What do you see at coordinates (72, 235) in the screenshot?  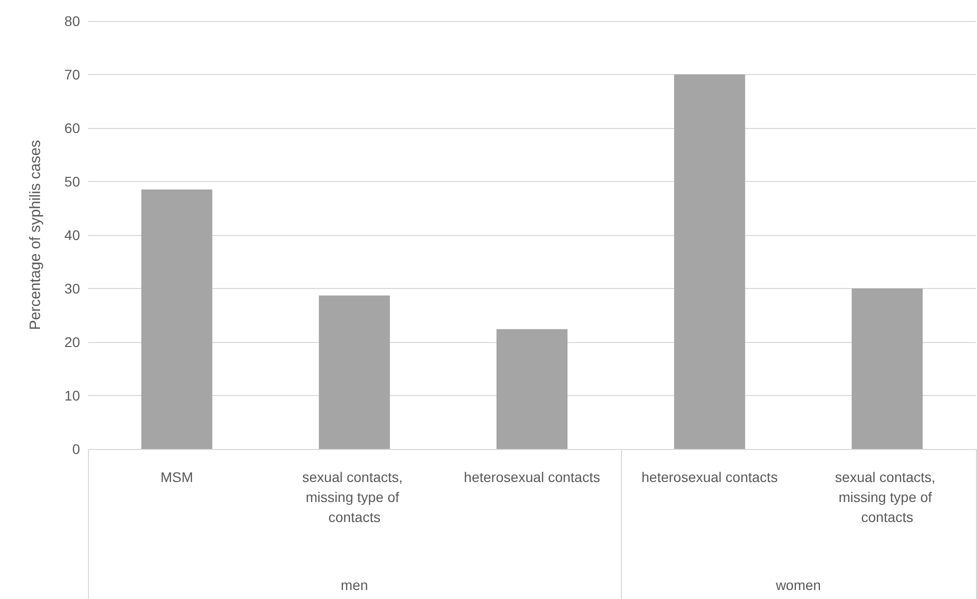 I see `y-tick-label: 40` at bounding box center [72, 235].